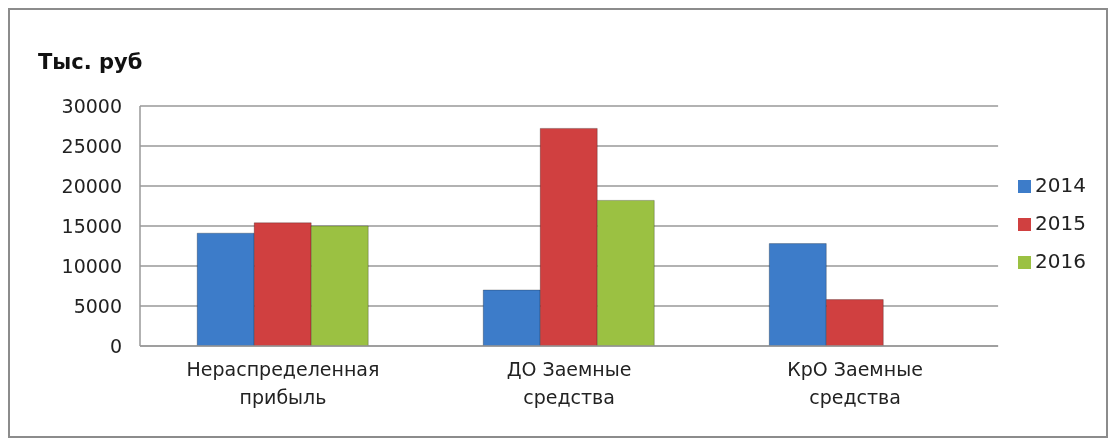 This screenshot has width=1119, height=448. I want to click on y-tick-label: 5000, so click(97, 305).